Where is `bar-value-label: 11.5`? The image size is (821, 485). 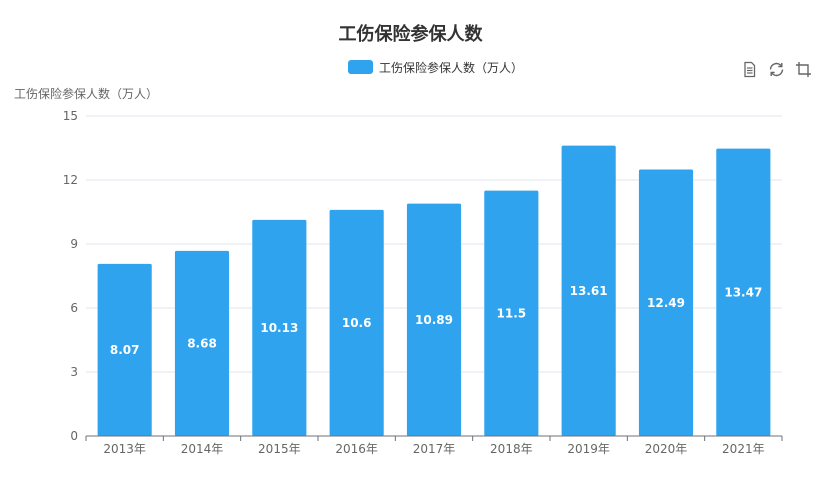
bar-value-label: 11.5 is located at coordinates (512, 313).